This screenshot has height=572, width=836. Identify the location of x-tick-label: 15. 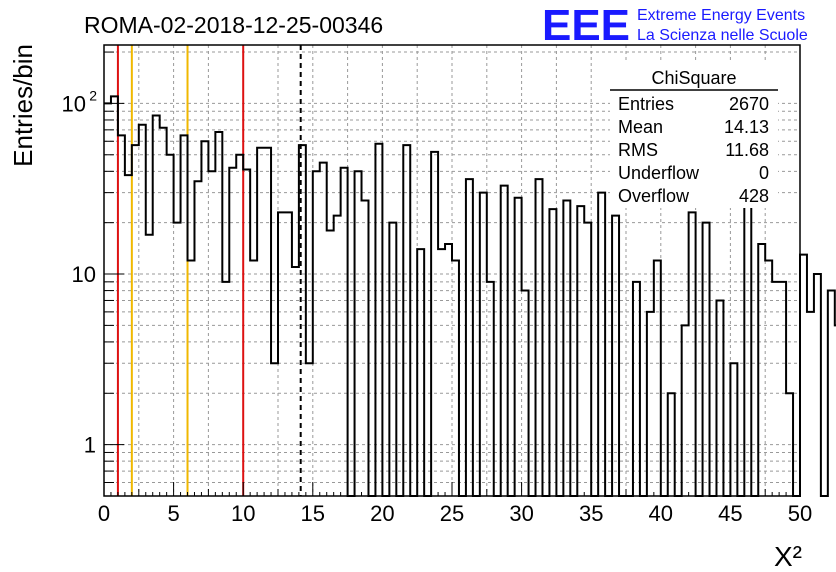
(313, 513).